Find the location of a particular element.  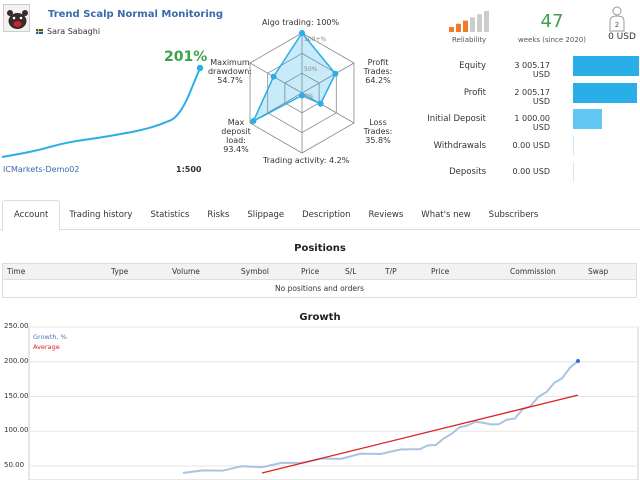

col-type: Type is located at coordinates (120, 271).